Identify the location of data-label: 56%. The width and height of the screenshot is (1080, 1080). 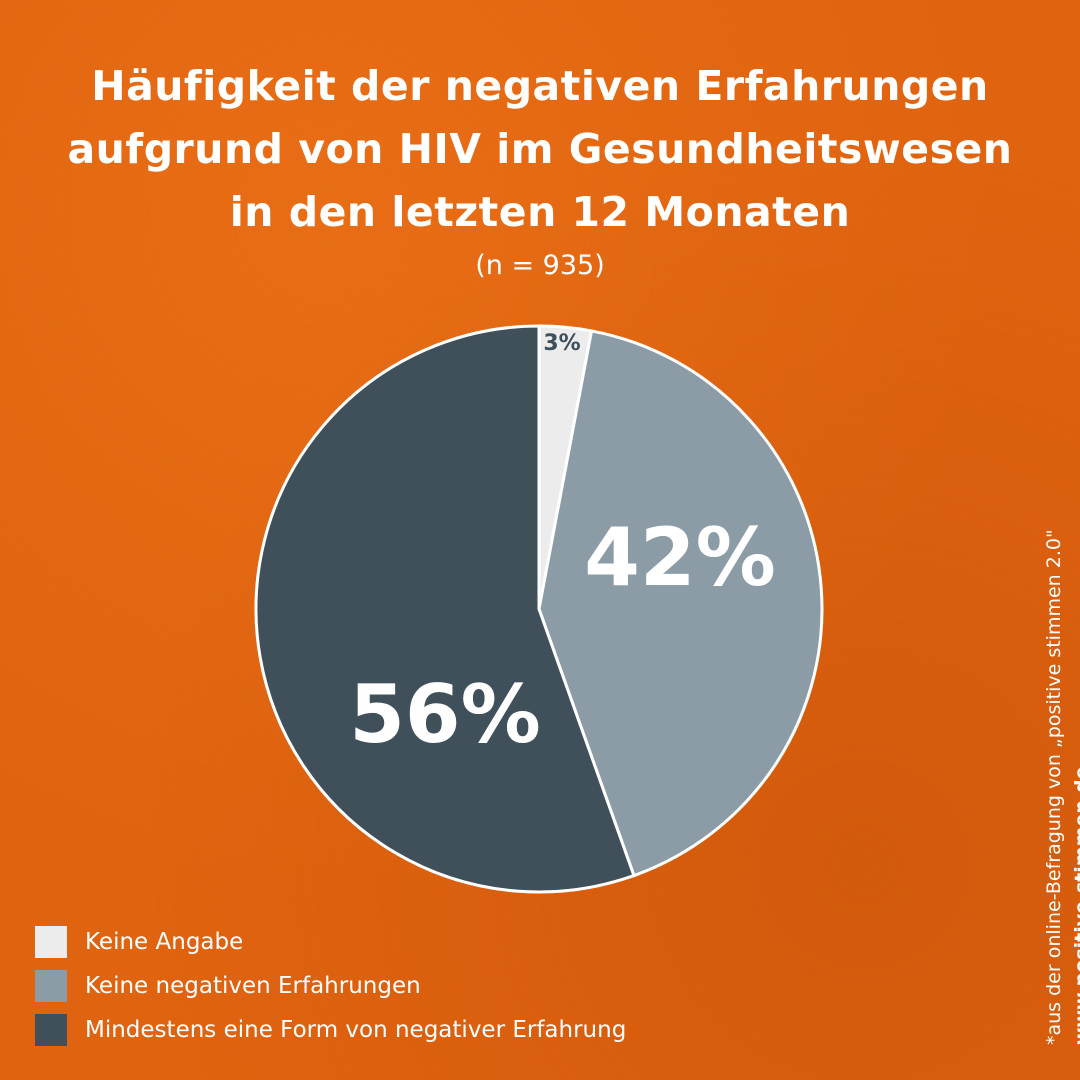
(444, 714).